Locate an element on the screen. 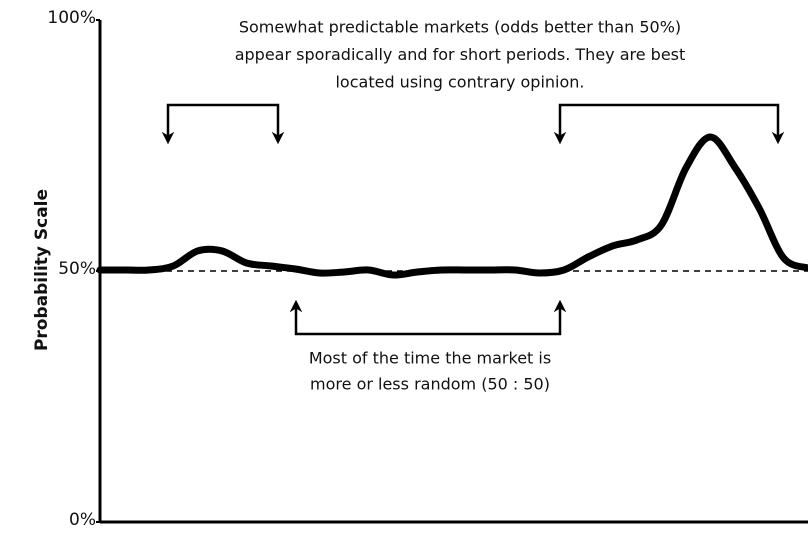  y-axis-label: Probability Scale is located at coordinates (42, 270).